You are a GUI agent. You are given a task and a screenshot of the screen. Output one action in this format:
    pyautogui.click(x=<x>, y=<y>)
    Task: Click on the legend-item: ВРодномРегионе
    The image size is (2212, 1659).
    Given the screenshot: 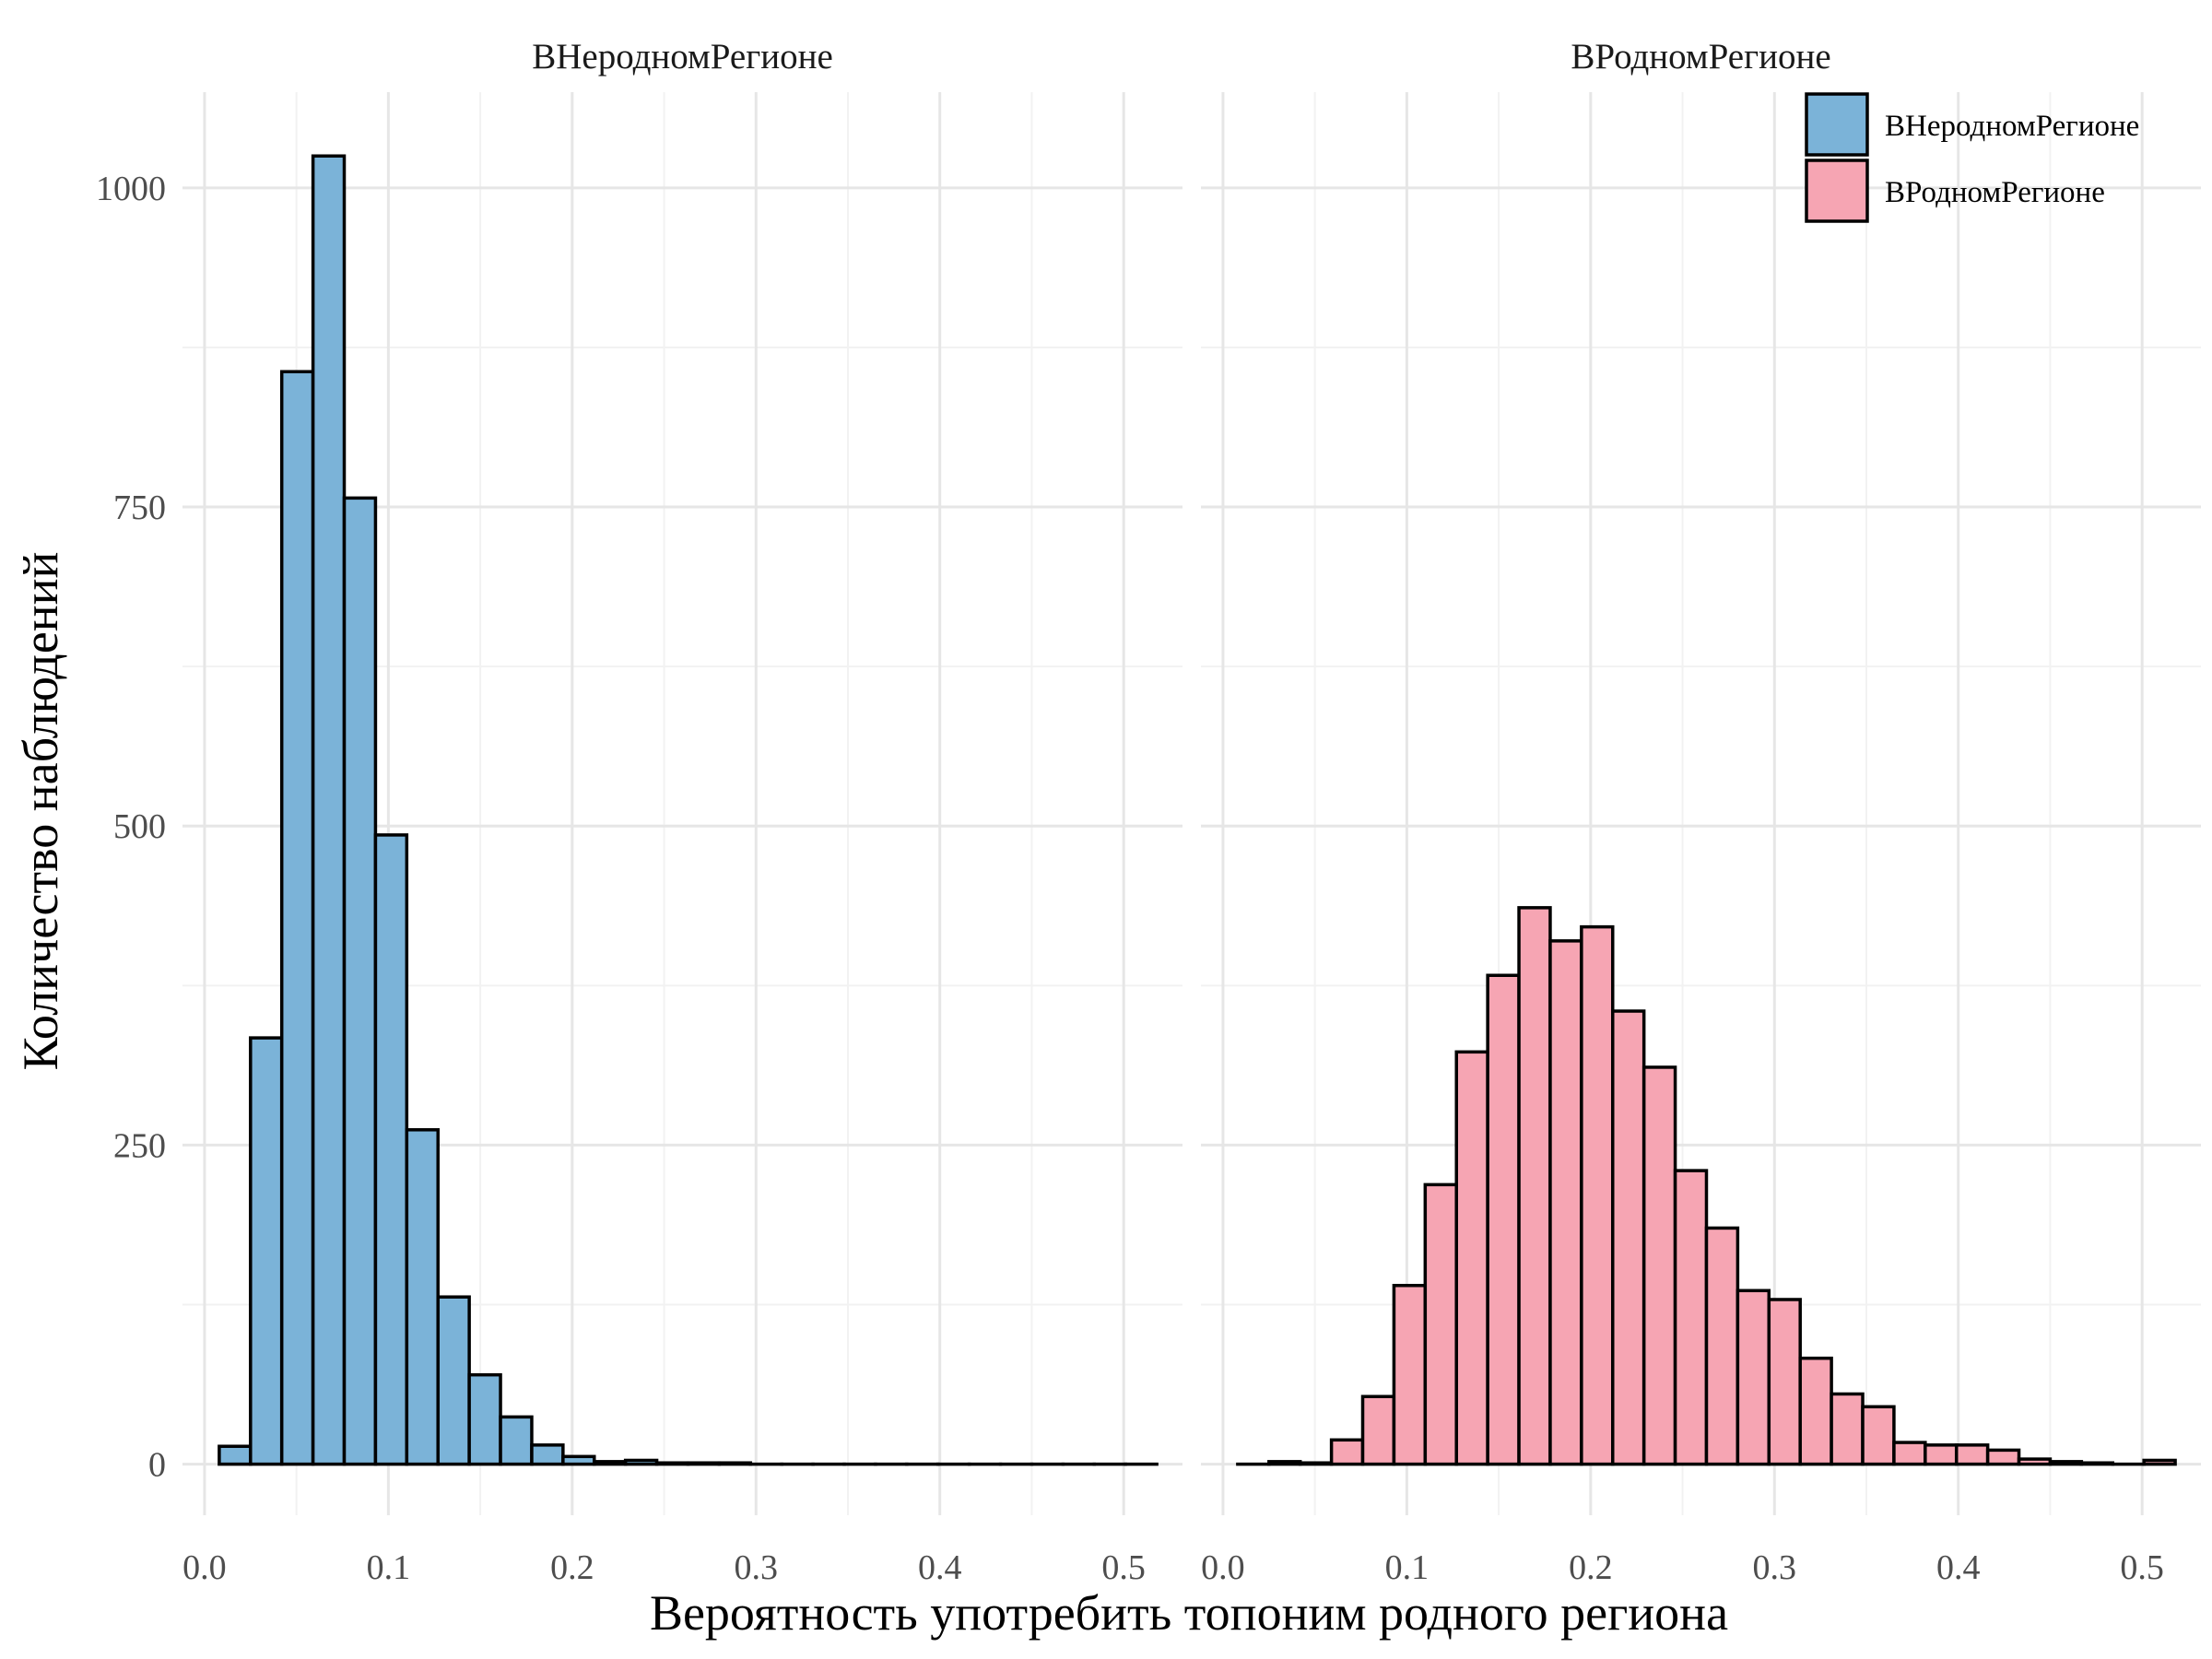 What is the action you would take?
    pyautogui.click(x=1955, y=191)
    